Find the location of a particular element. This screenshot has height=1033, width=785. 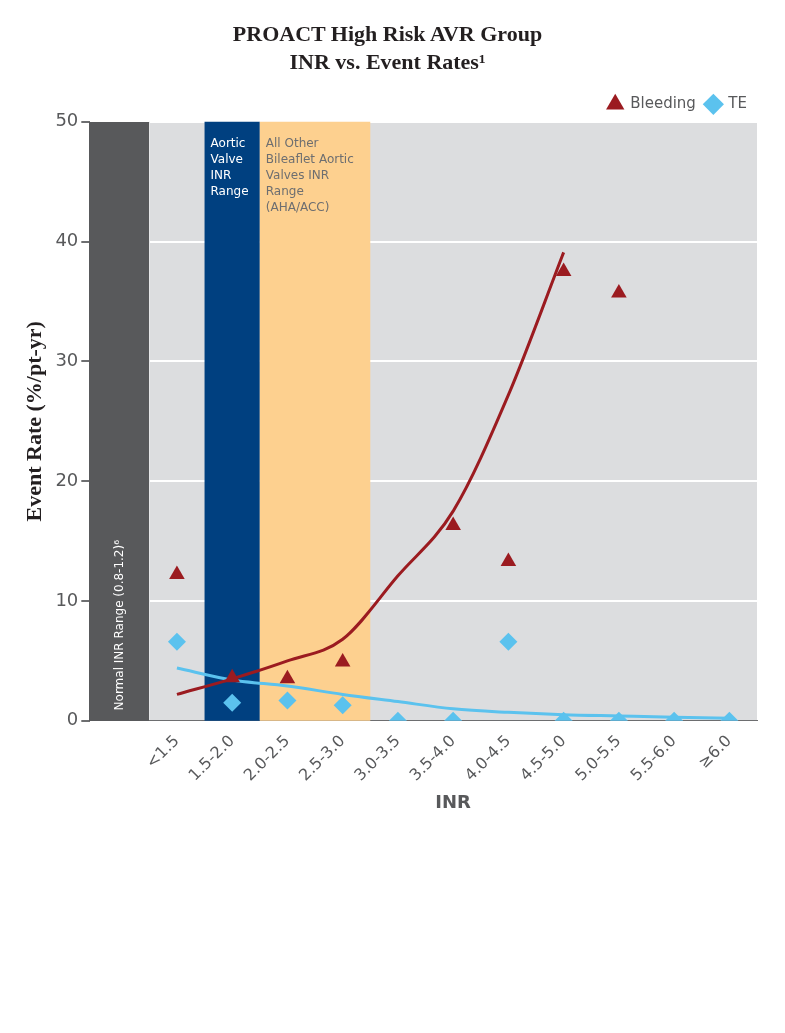

chart-title: PROACT High Risk AVR Group is located at coordinates (387, 33).